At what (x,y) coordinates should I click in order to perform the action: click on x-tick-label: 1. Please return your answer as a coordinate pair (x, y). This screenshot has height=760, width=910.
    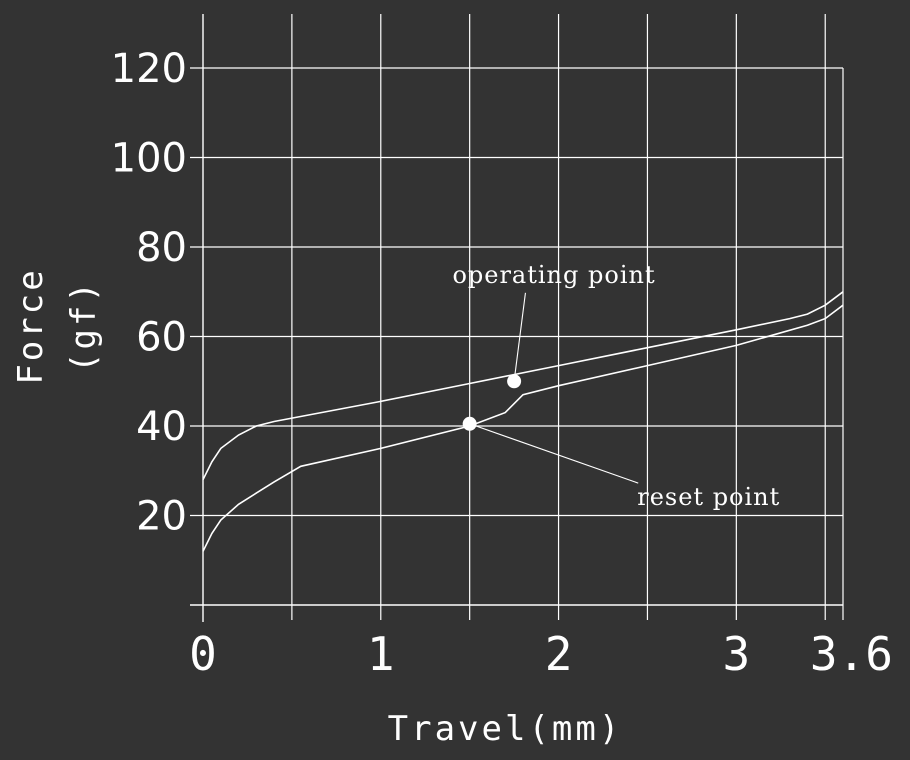
    Looking at the image, I should click on (381, 654).